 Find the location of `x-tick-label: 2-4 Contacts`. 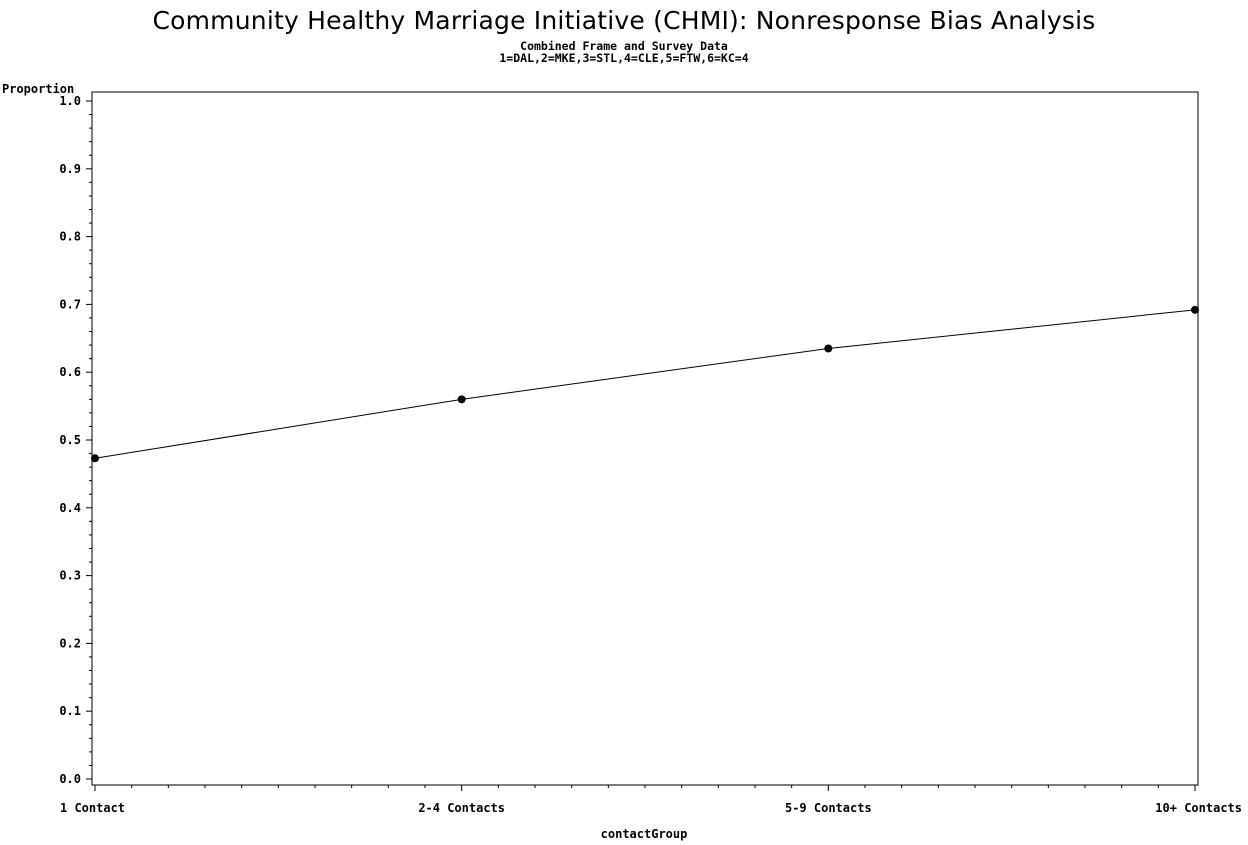

x-tick-label: 2-4 Contacts is located at coordinates (461, 808).